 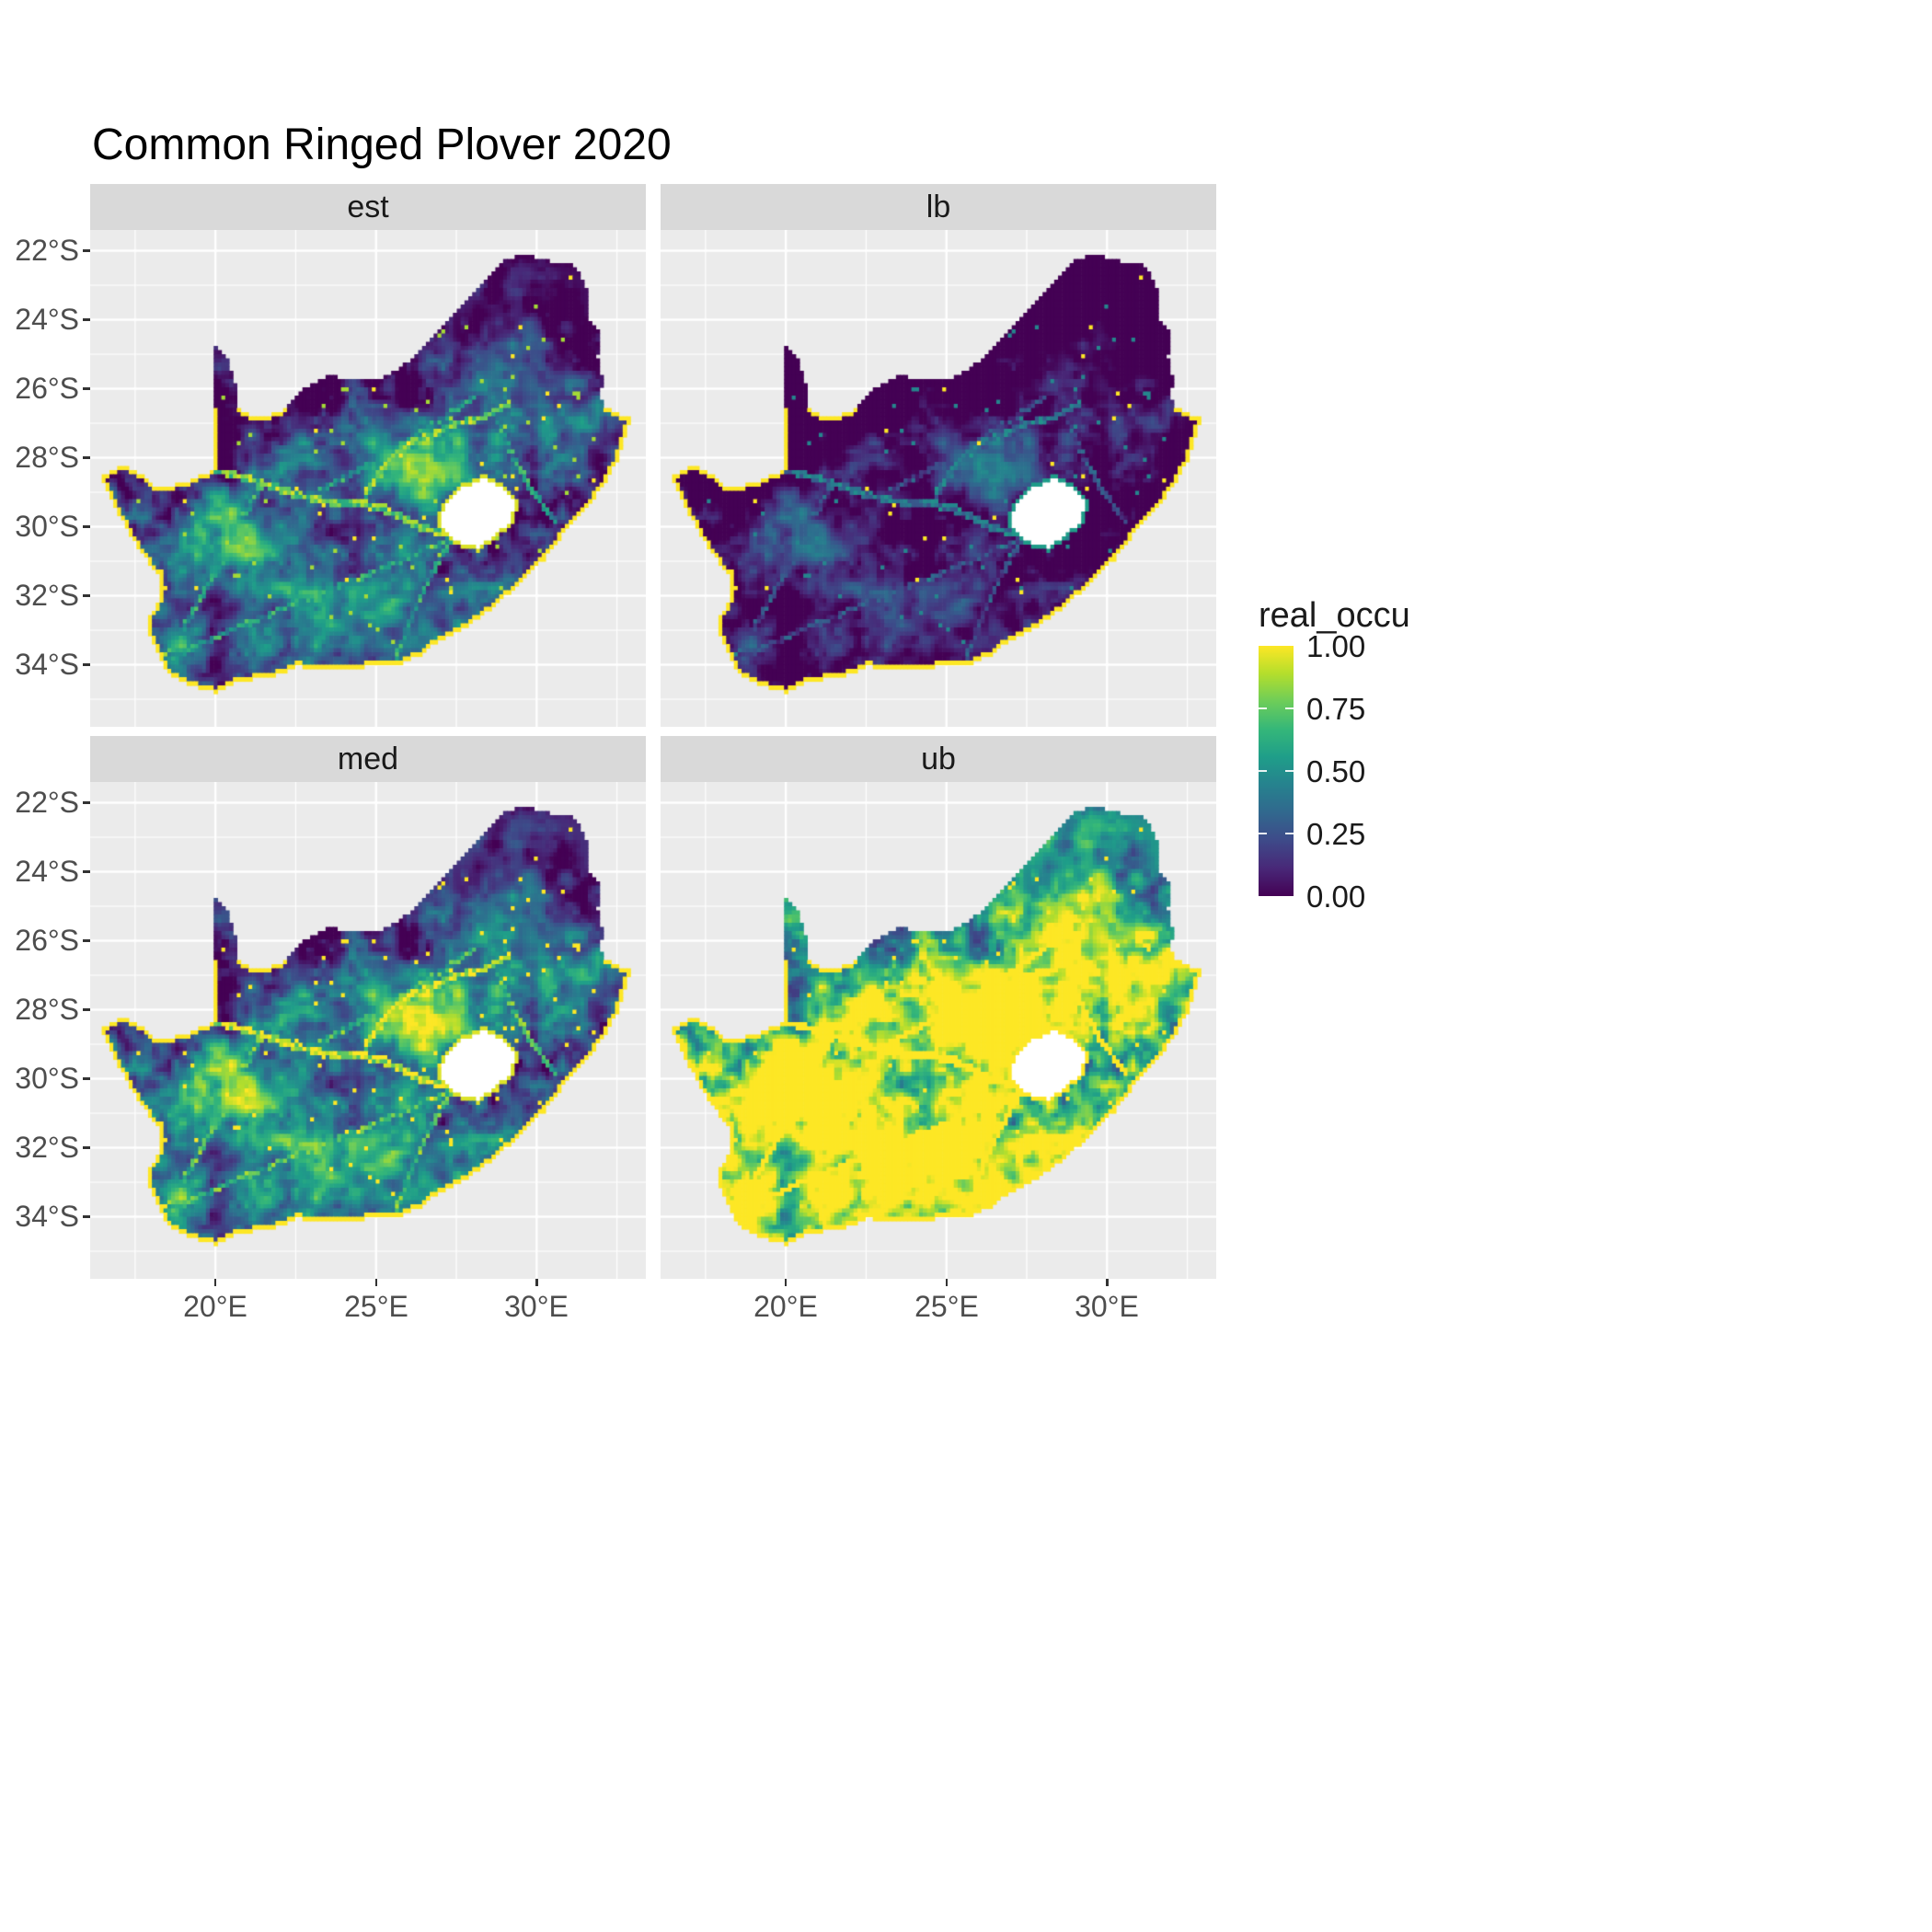 I want to click on facet-strip-med: med, so click(x=368, y=759).